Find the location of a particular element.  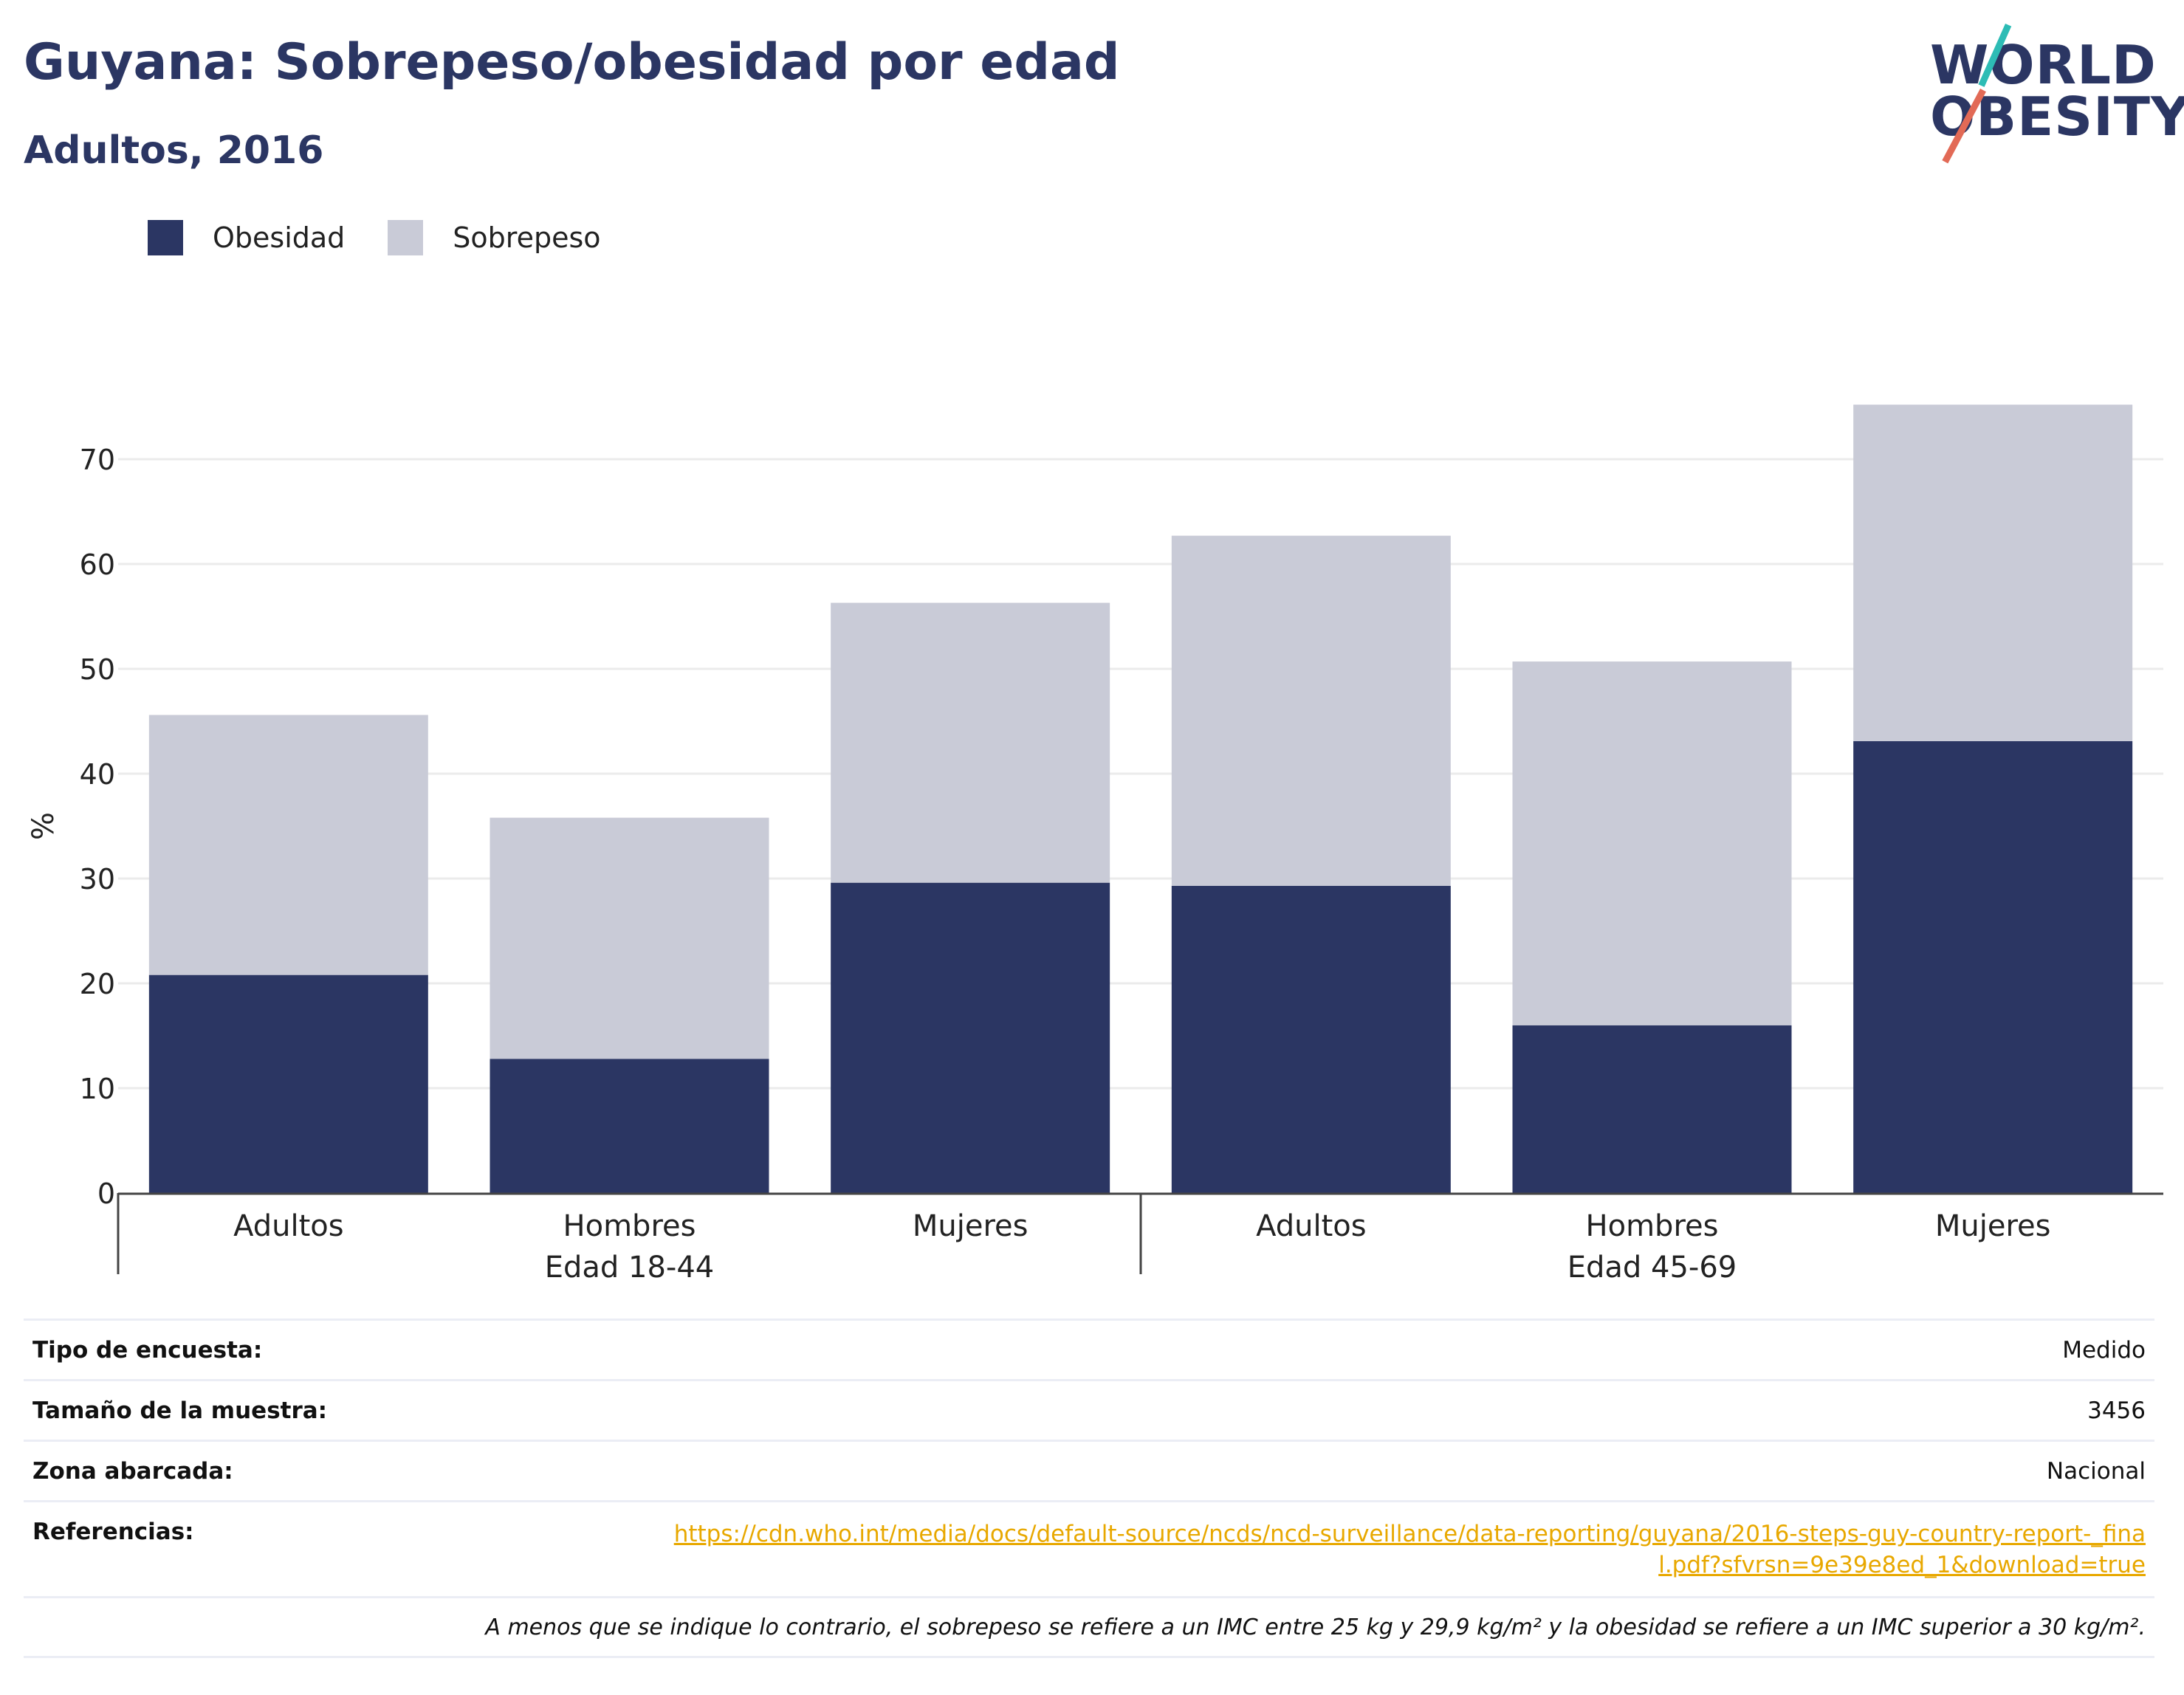

x-tick-label-3: Adultos is located at coordinates (1312, 1226).